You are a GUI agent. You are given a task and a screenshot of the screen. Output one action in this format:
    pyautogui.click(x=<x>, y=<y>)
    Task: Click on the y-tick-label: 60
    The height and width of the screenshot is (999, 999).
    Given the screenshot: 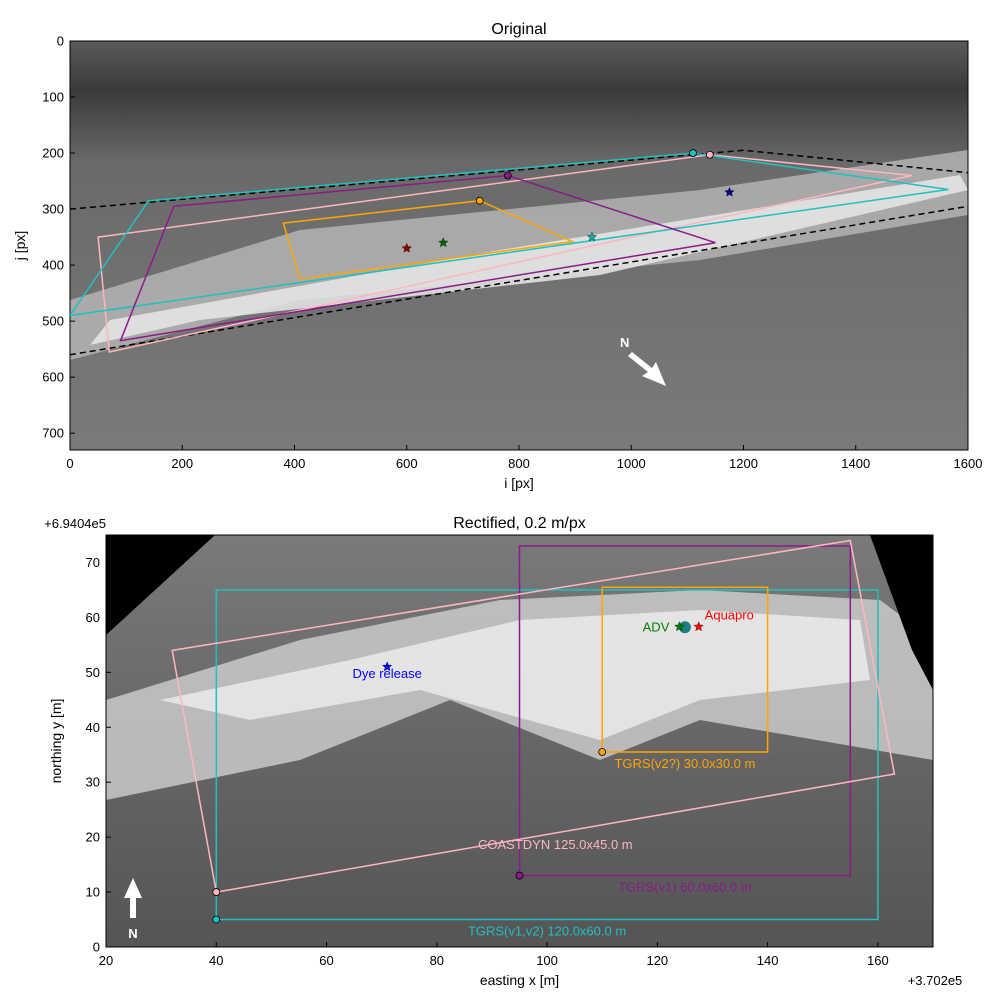 What is the action you would take?
    pyautogui.click(x=93, y=617)
    